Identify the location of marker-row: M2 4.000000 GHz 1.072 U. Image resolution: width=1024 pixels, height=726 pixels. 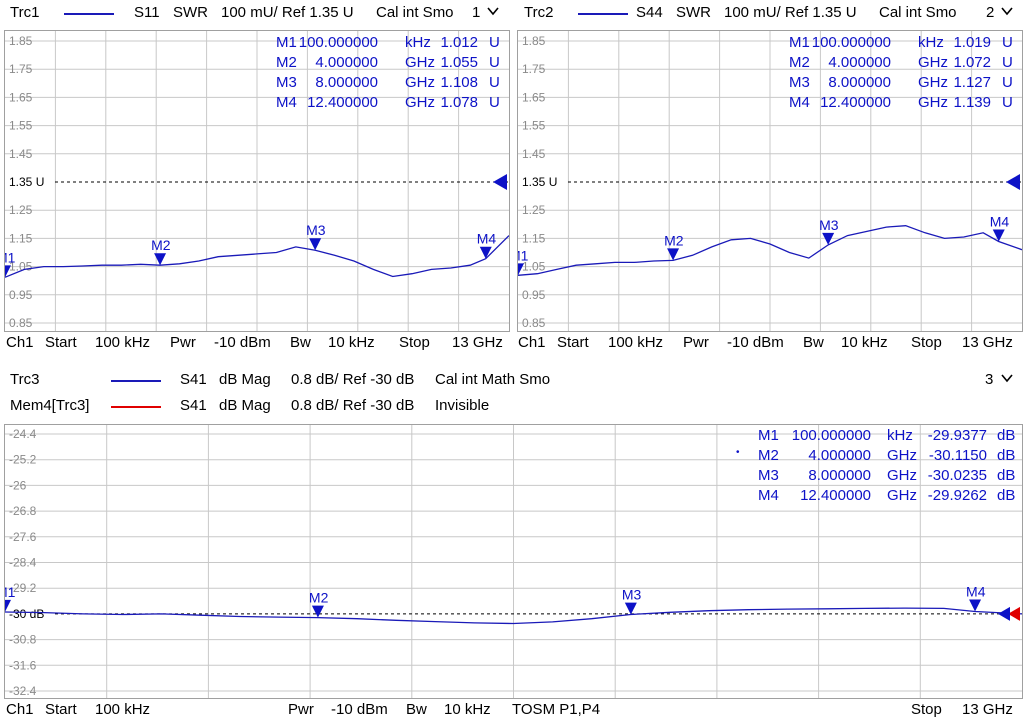
(904, 64).